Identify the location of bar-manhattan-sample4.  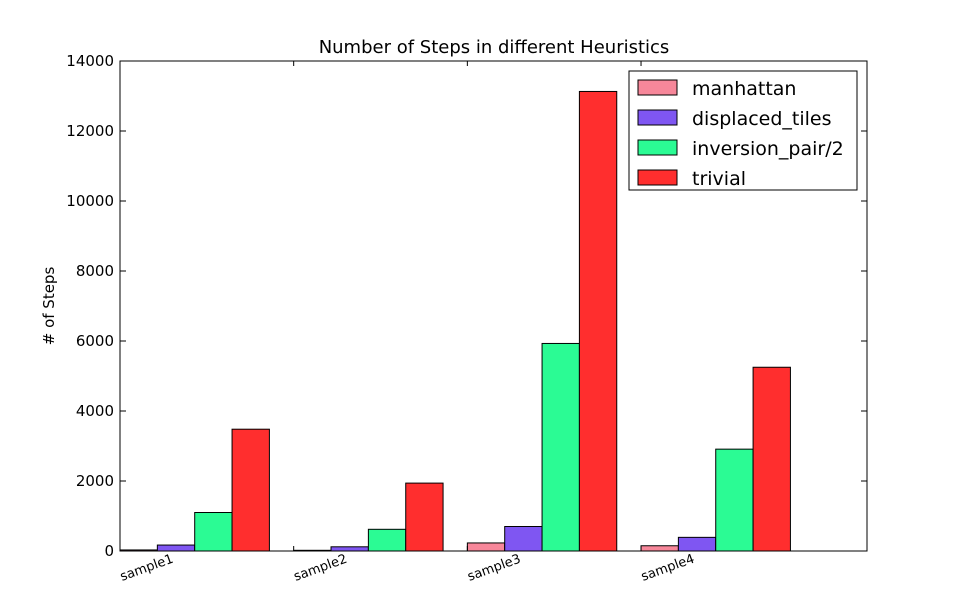
(659, 548).